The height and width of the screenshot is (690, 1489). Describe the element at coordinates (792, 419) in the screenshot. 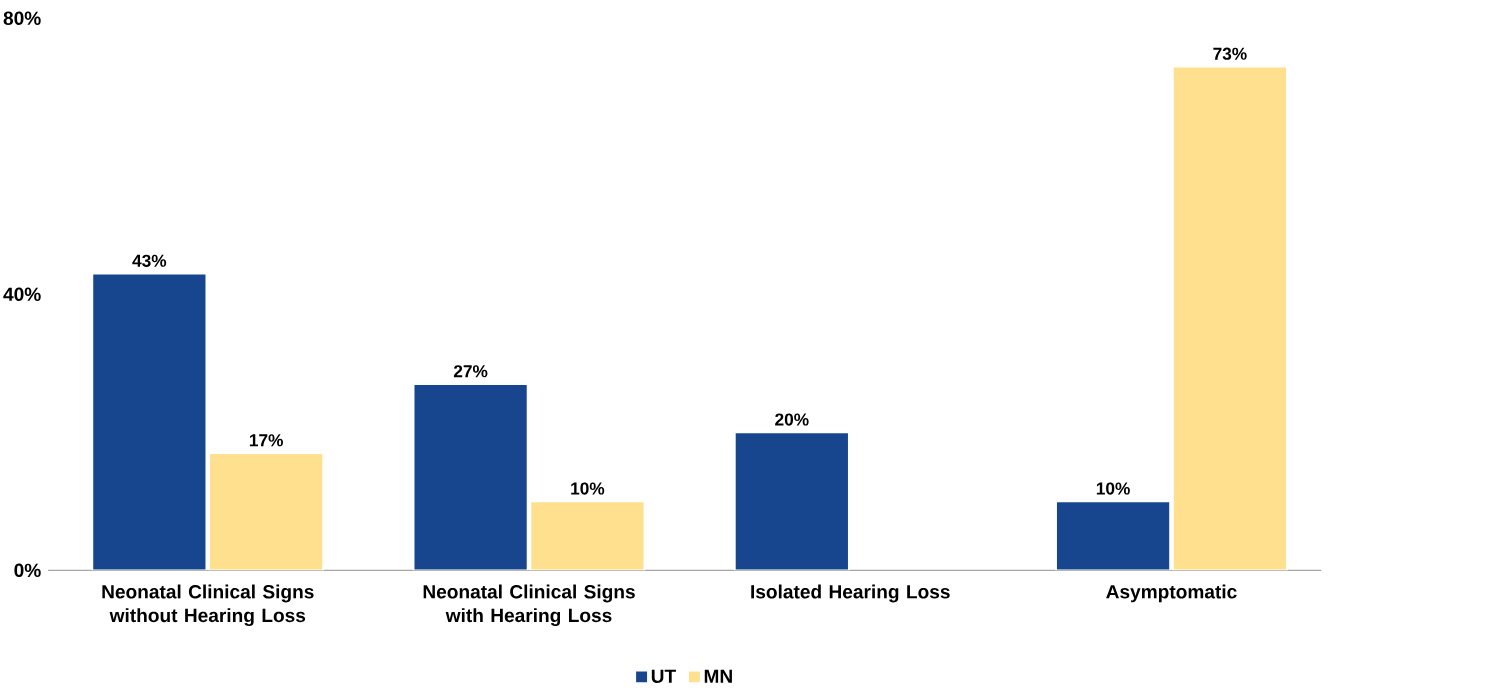

I see `data-label: 20%` at that location.